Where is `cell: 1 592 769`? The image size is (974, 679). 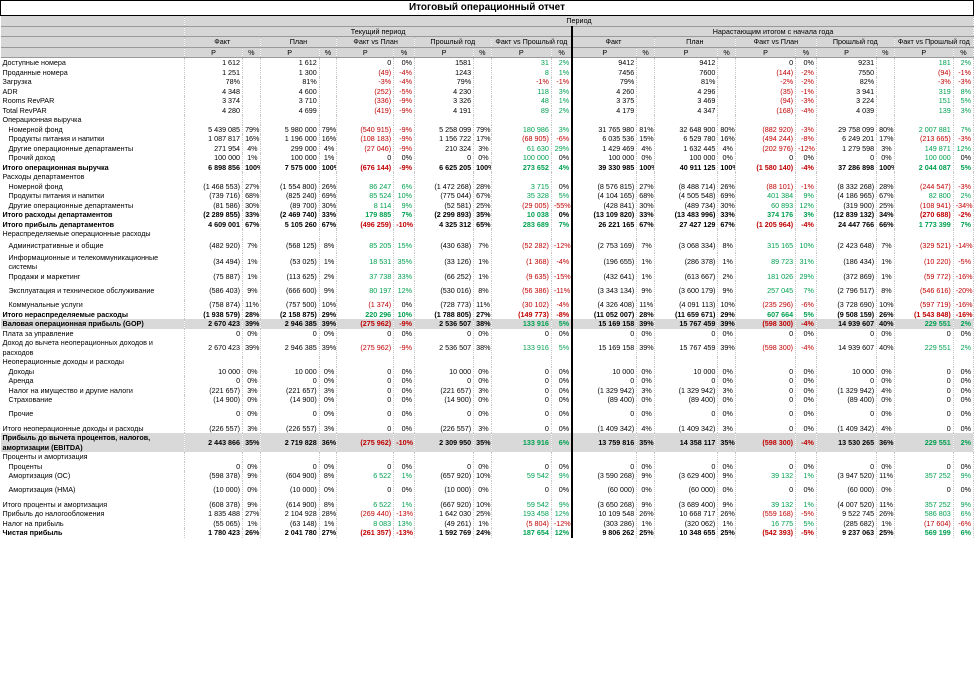
cell: 1 592 769 is located at coordinates (444, 533).